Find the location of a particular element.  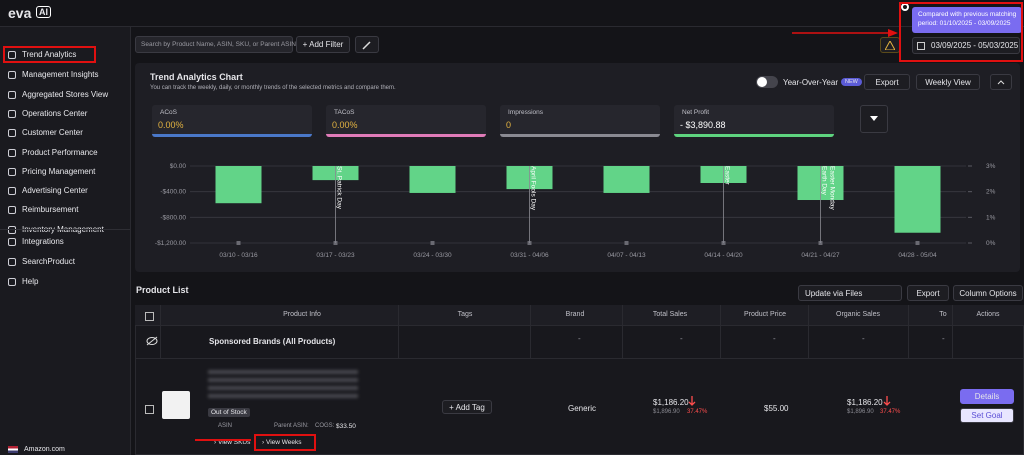

add-filter-button: + Add Filter is located at coordinates (323, 44).